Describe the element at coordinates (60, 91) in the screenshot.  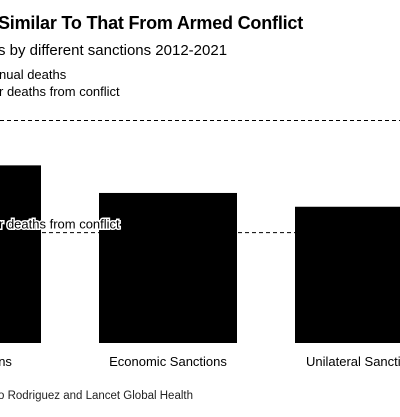
I see `legend-label-conflict-deaths: r deaths from conflict` at that location.